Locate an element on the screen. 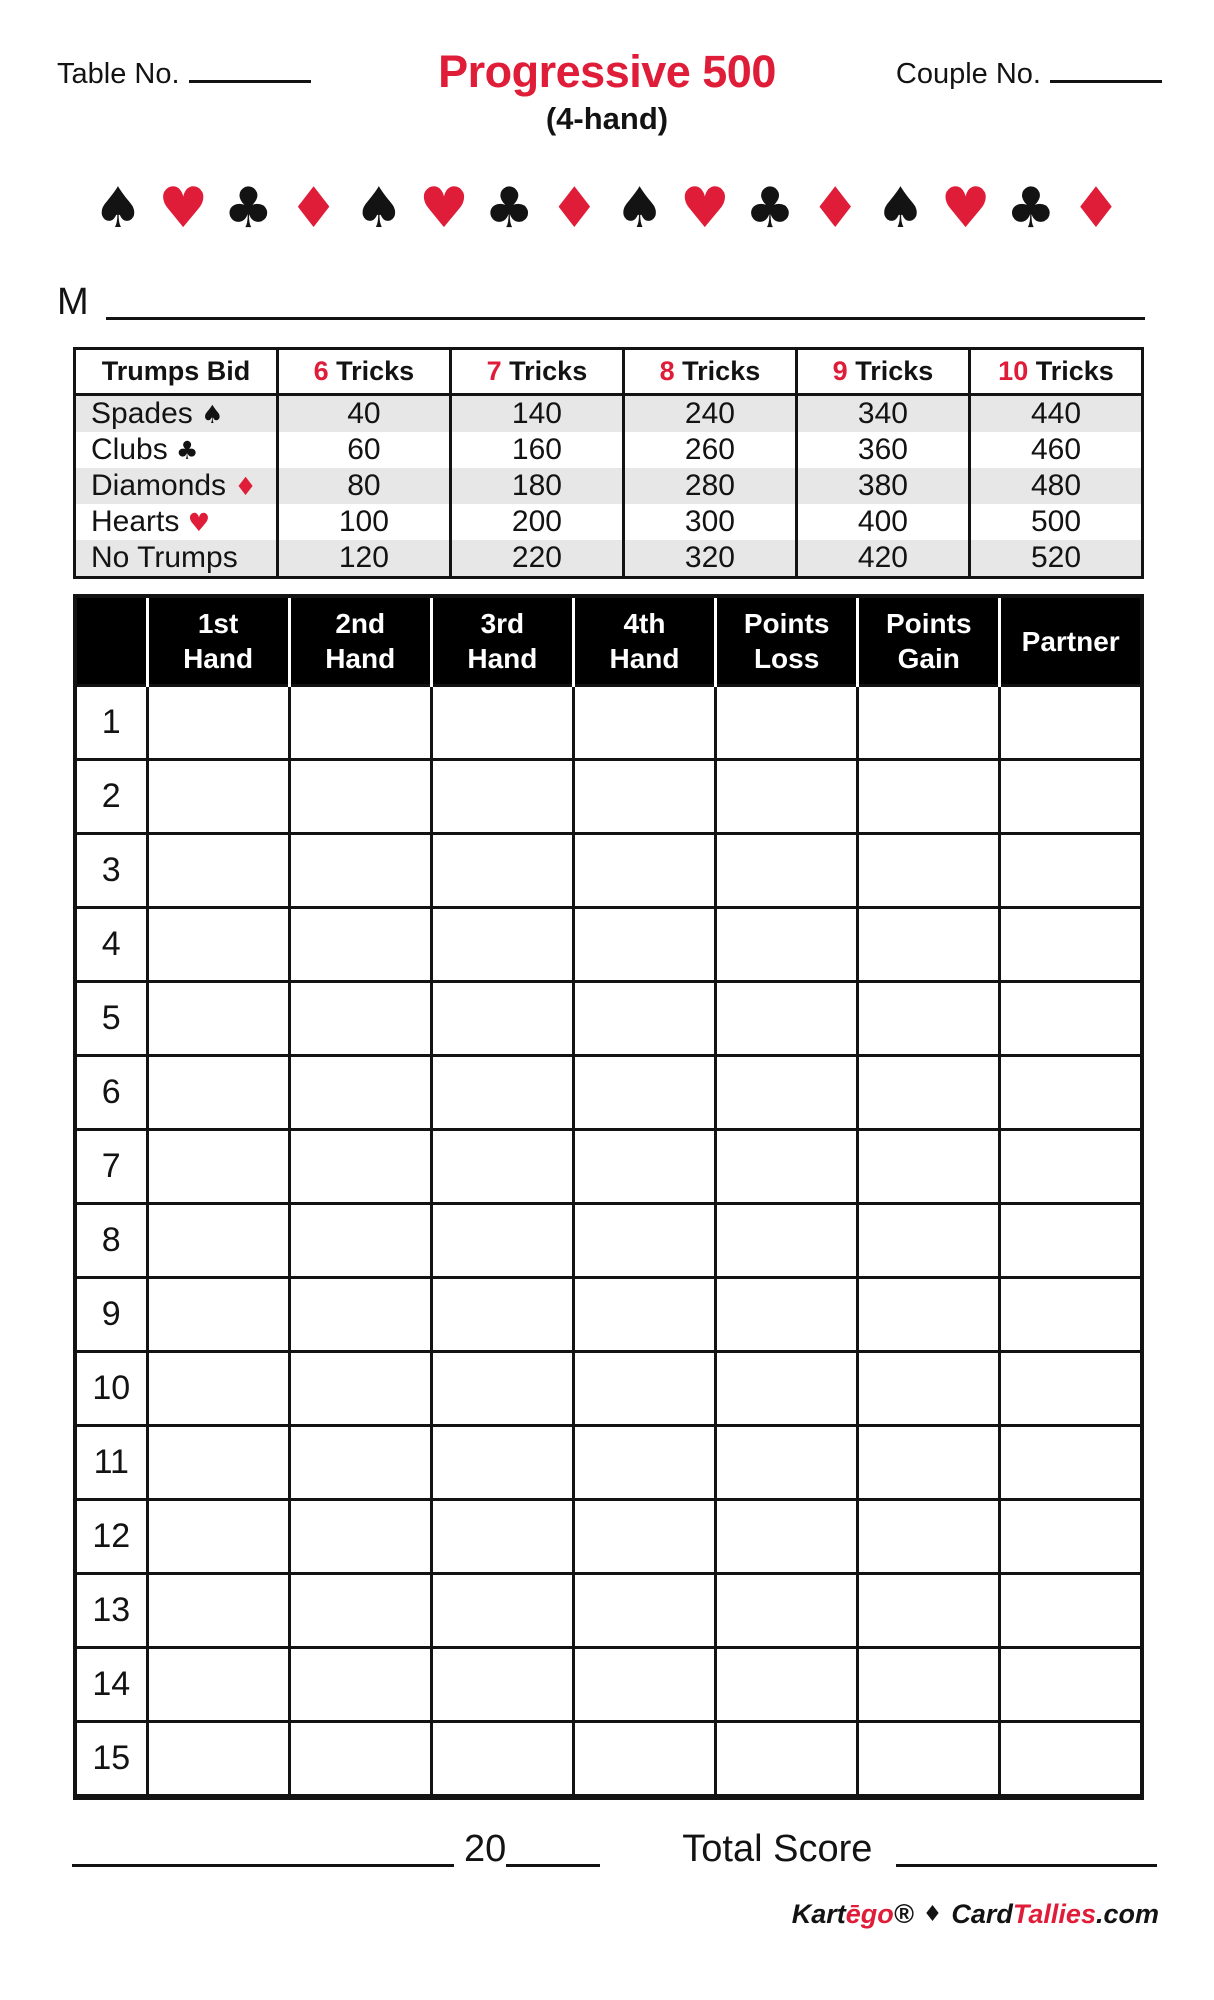 The width and height of the screenshot is (1214, 2000). table-no-input-line is located at coordinates (249, 80).